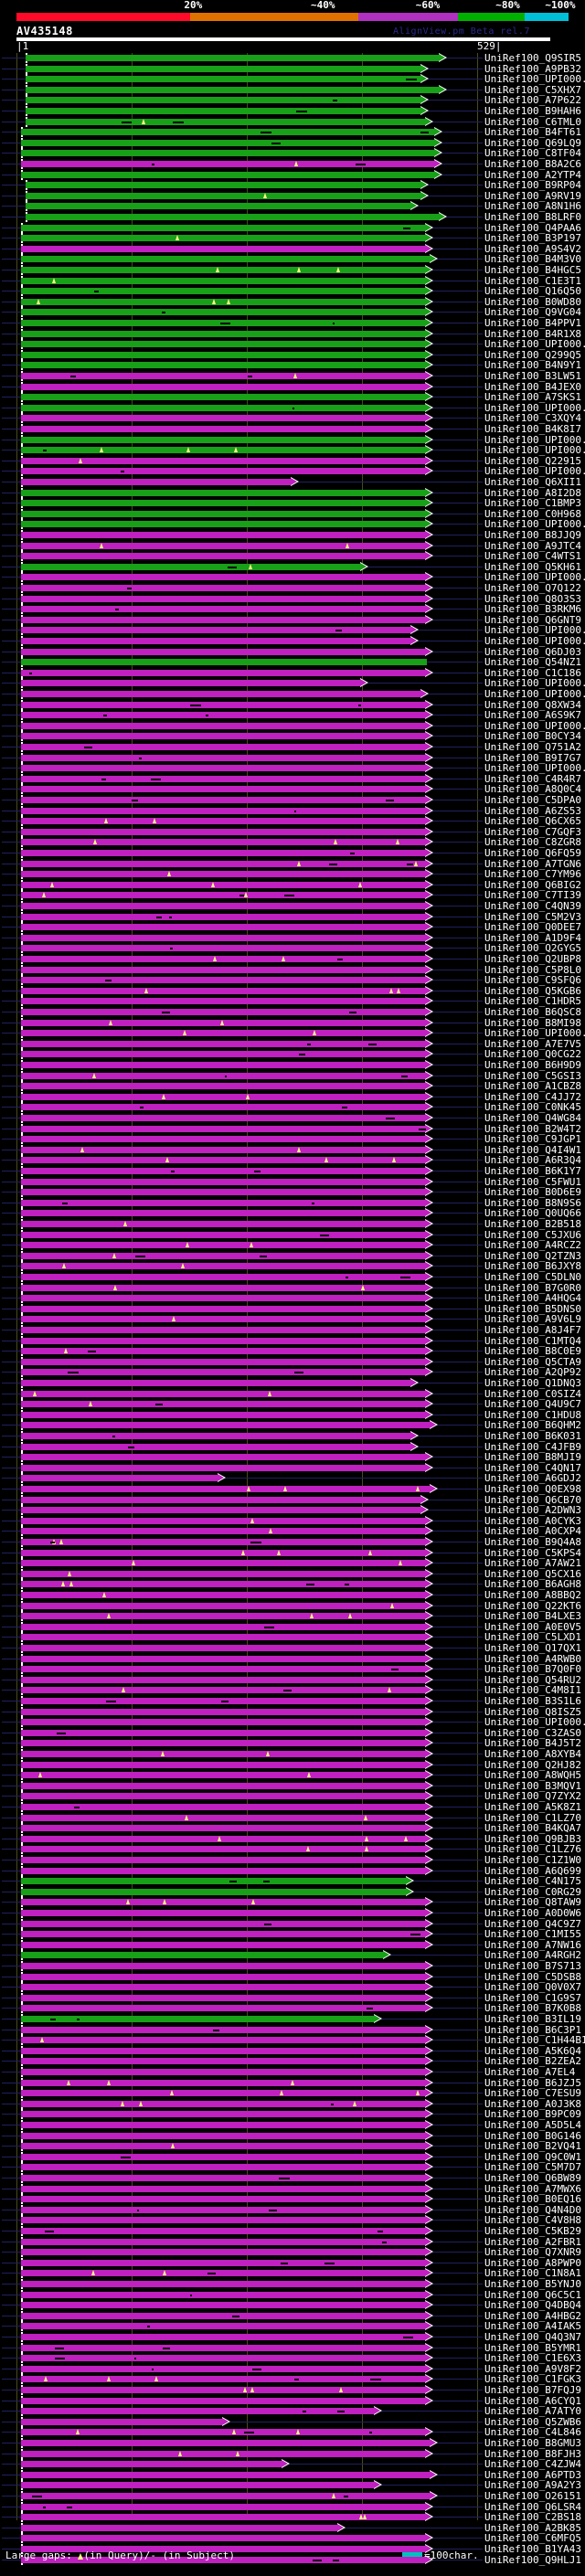  What do you see at coordinates (533, 301) in the screenshot?
I see `hit-id-label: UniRef100_B0WD80` at bounding box center [533, 301].